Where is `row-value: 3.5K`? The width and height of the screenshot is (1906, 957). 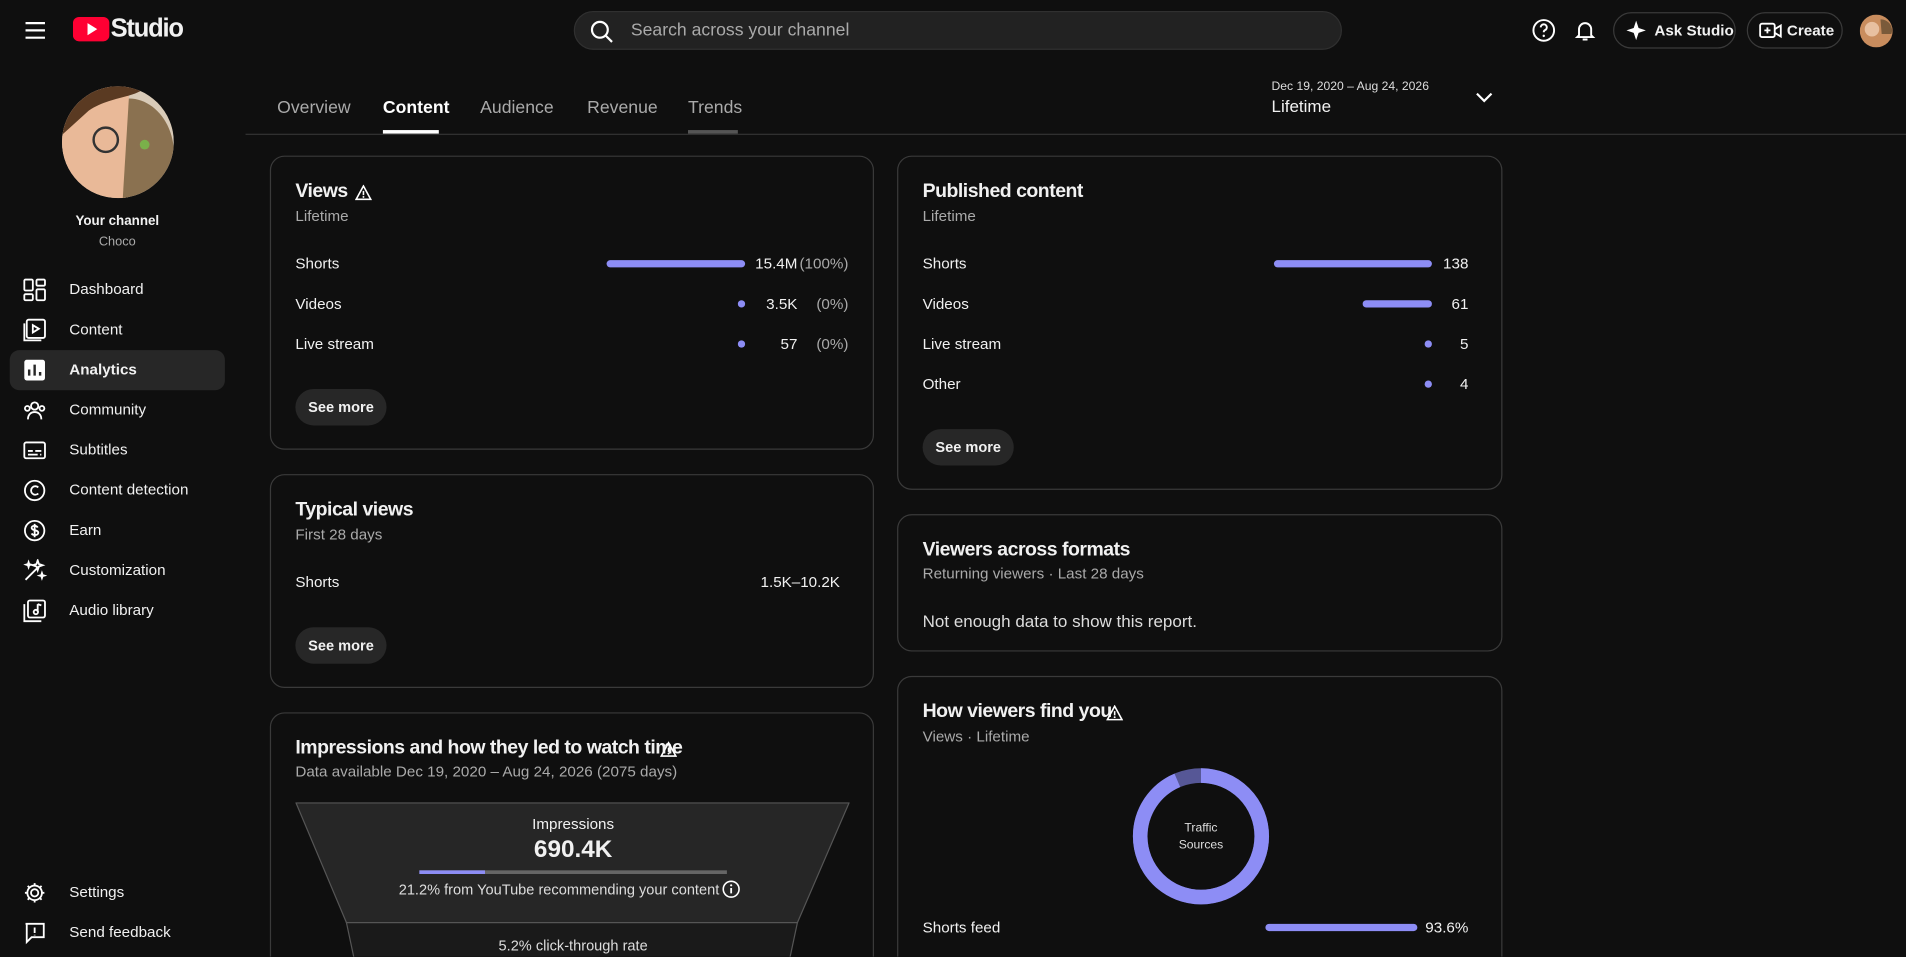
row-value: 3.5K is located at coordinates (782, 304).